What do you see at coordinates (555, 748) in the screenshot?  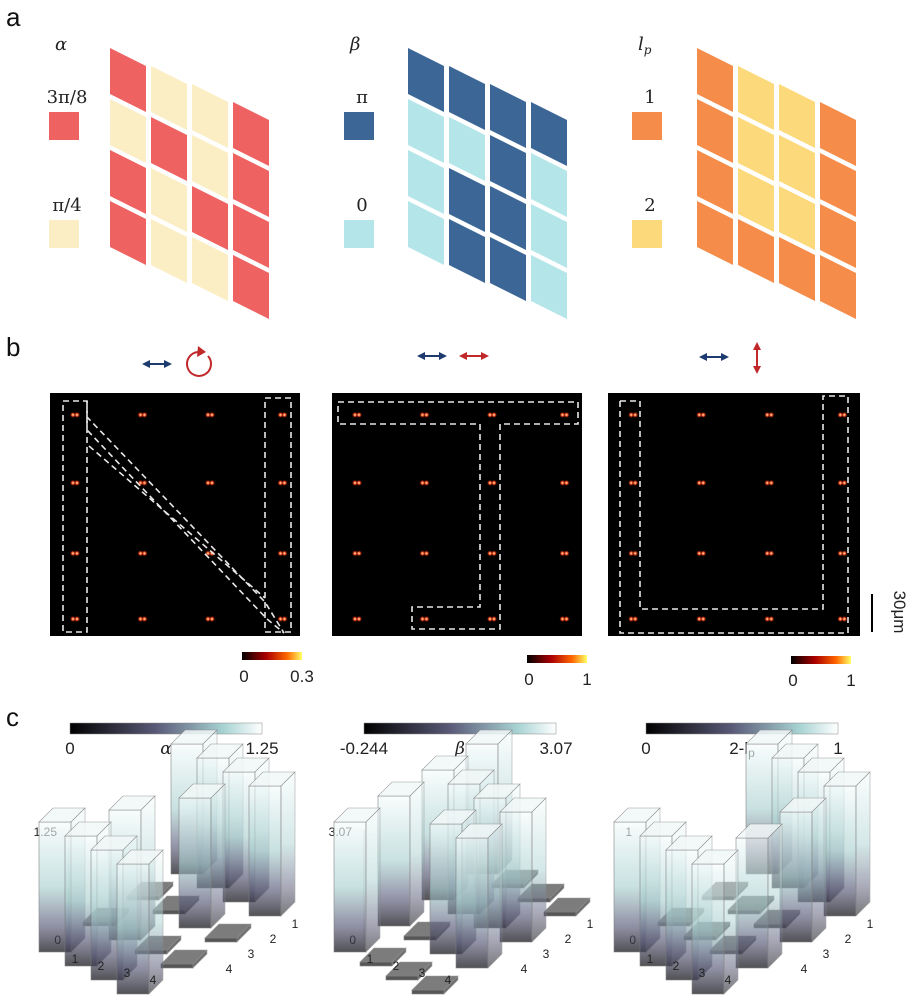 I see `colorbar-max-label: 3.07` at bounding box center [555, 748].